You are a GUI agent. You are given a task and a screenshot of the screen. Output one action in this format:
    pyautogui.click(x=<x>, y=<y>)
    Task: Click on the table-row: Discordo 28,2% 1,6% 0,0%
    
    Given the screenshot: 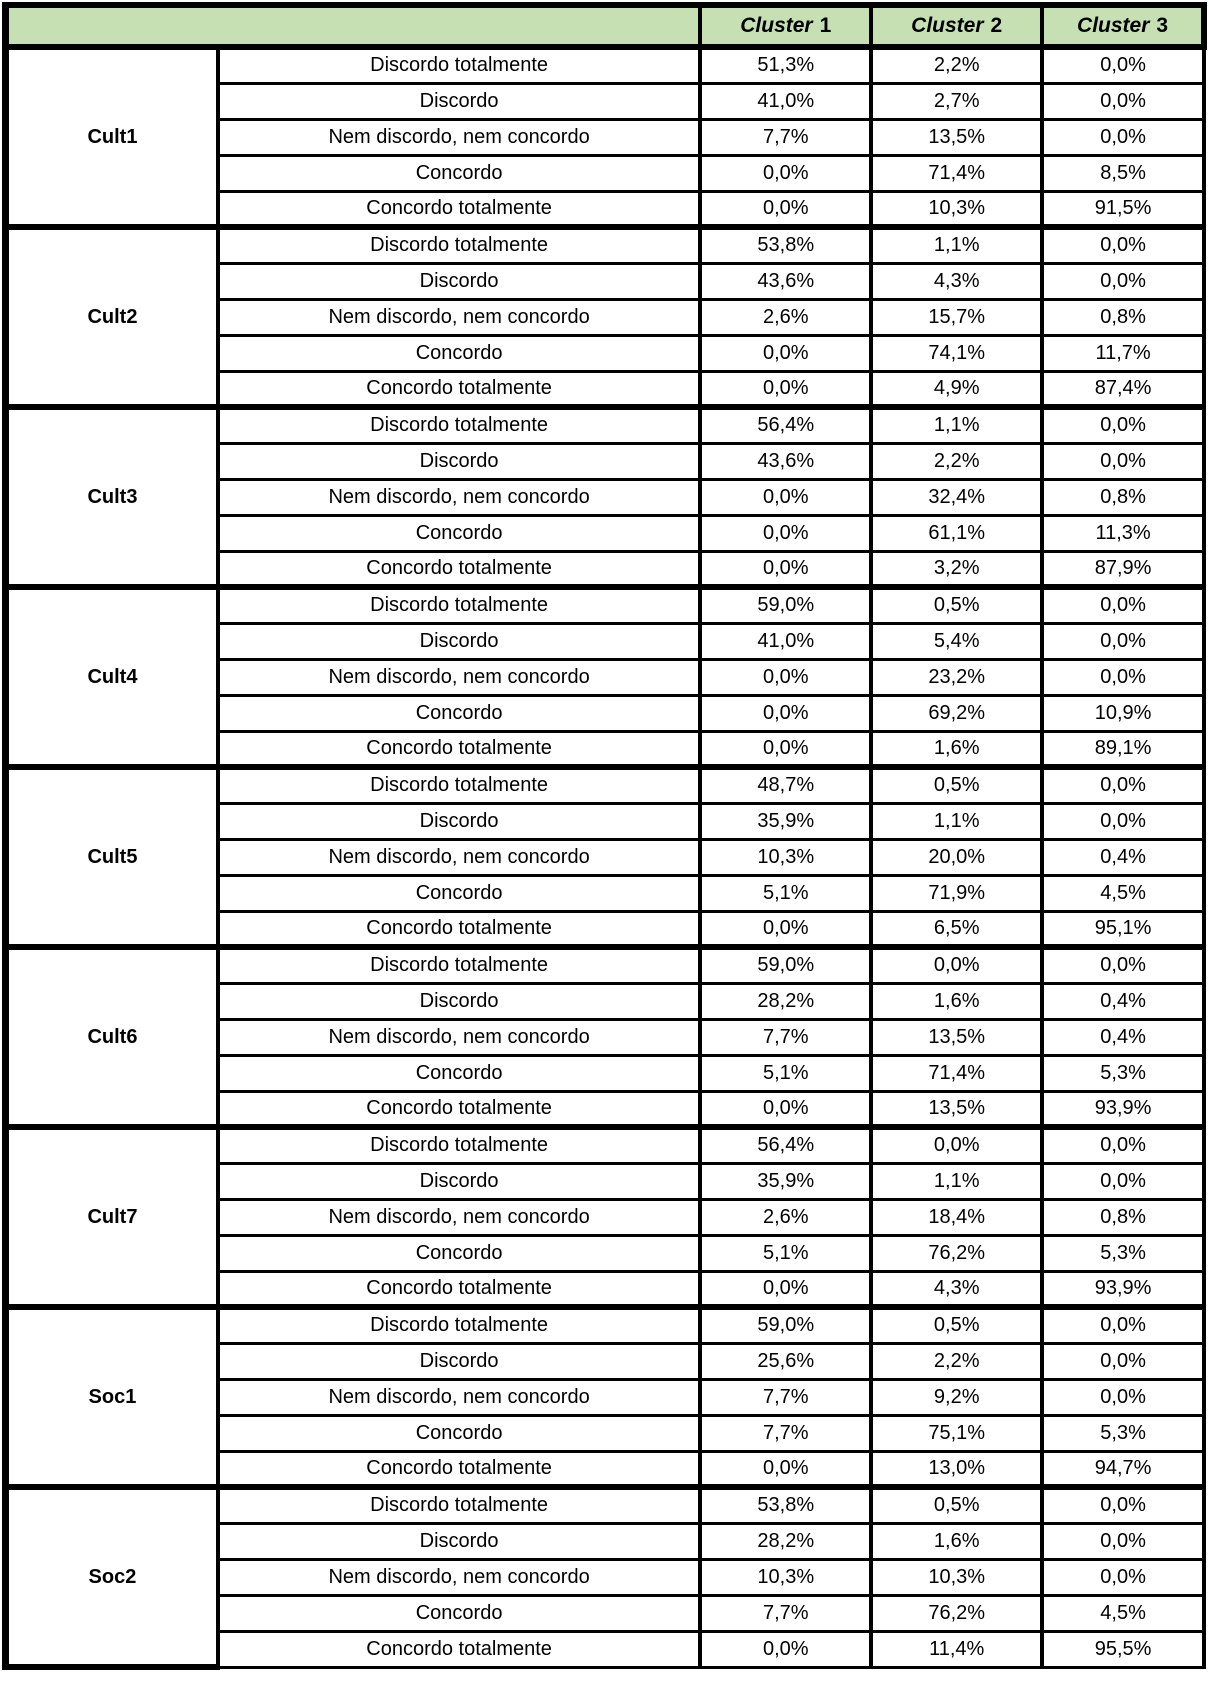 What is the action you would take?
    pyautogui.click(x=606, y=1541)
    